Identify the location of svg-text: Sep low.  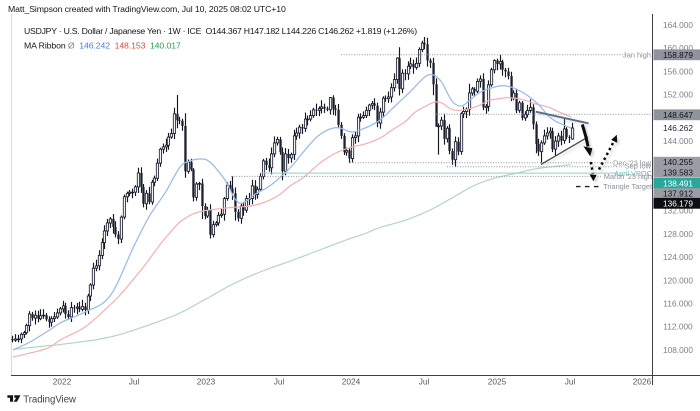
(638, 166).